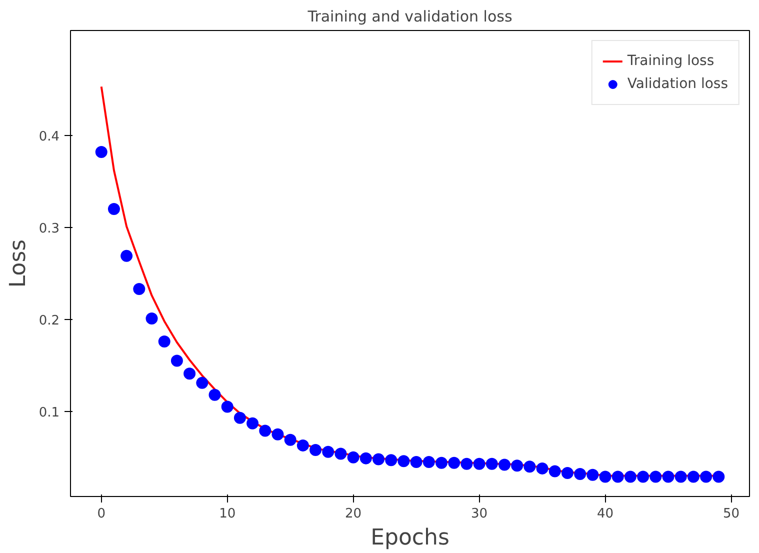 This screenshot has height=553, width=759. I want to click on legend-label: Training loss, so click(670, 61).